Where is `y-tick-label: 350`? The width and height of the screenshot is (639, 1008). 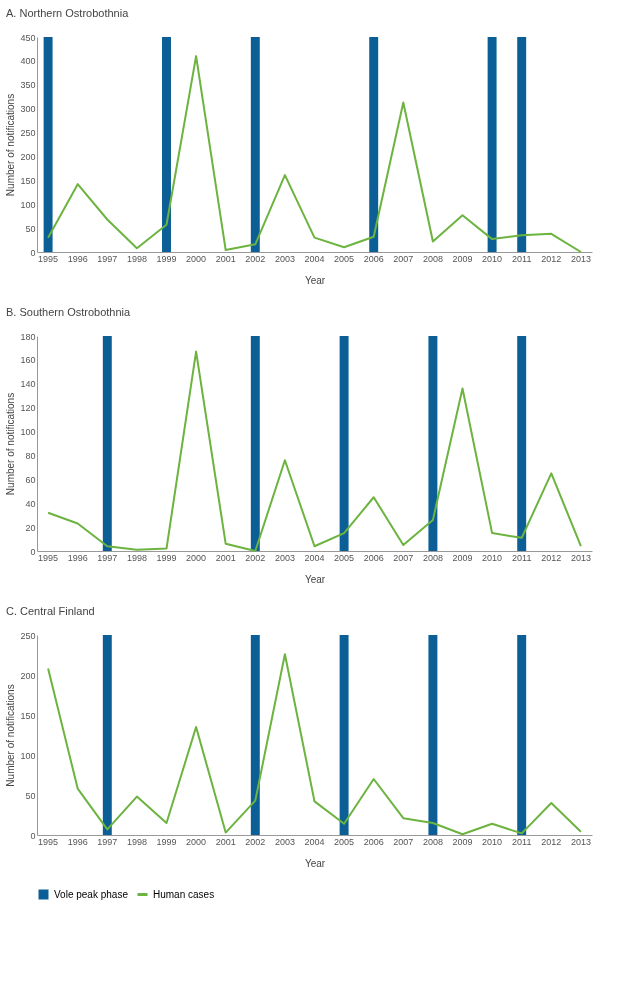 y-tick-label: 350 is located at coordinates (28, 85).